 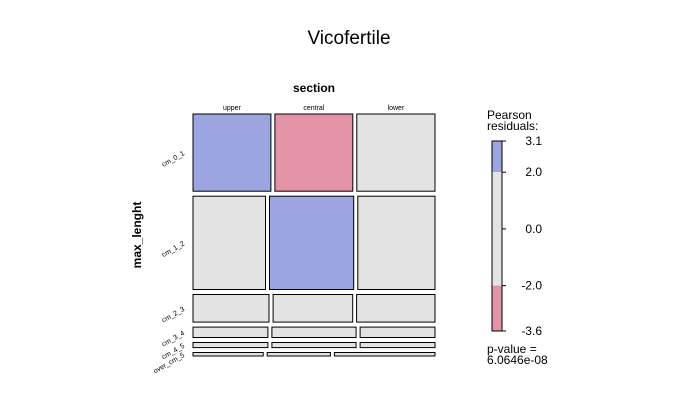 I want to click on row-label: cm_2_3, so click(x=173, y=315).